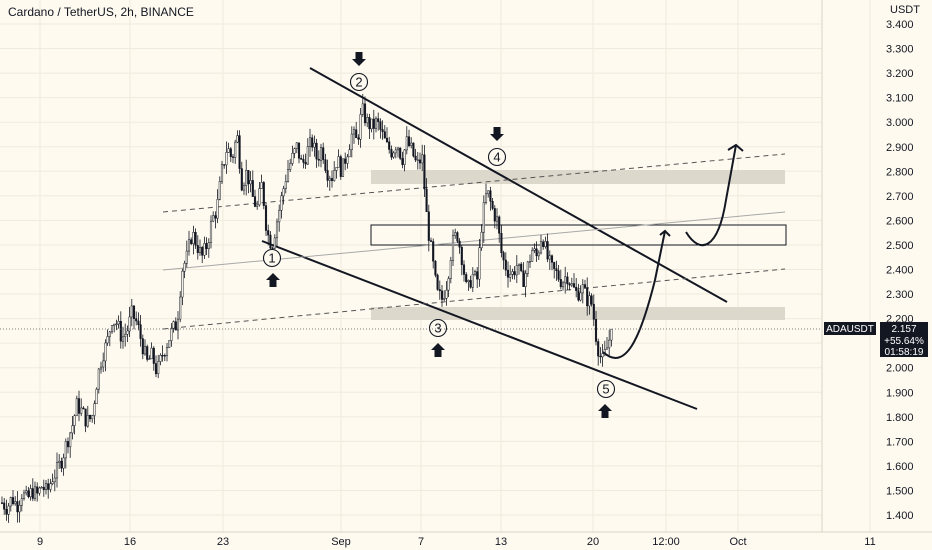 The width and height of the screenshot is (932, 550). I want to click on y-tick-label-5: 2.900, so click(900, 148).